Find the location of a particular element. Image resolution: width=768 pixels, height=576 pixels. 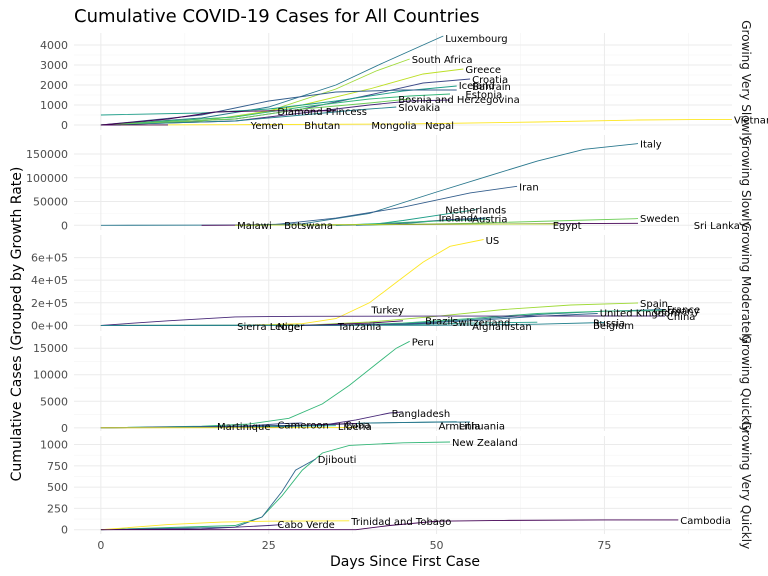

series-line-luxembourg is located at coordinates (272, 80).